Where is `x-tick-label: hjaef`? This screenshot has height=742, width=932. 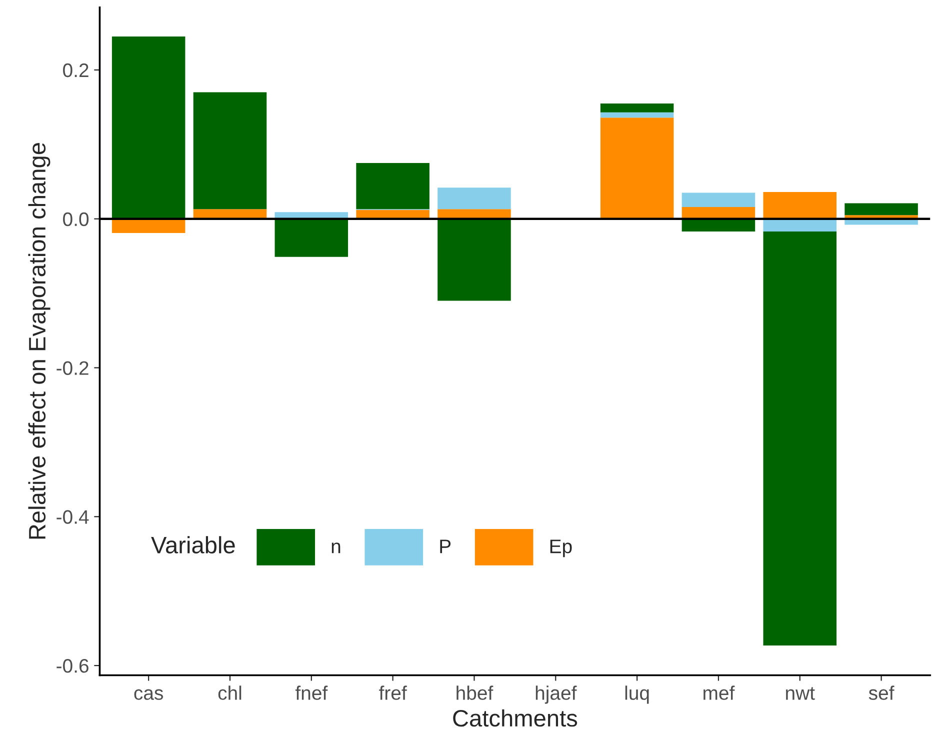 x-tick-label: hjaef is located at coordinates (556, 695).